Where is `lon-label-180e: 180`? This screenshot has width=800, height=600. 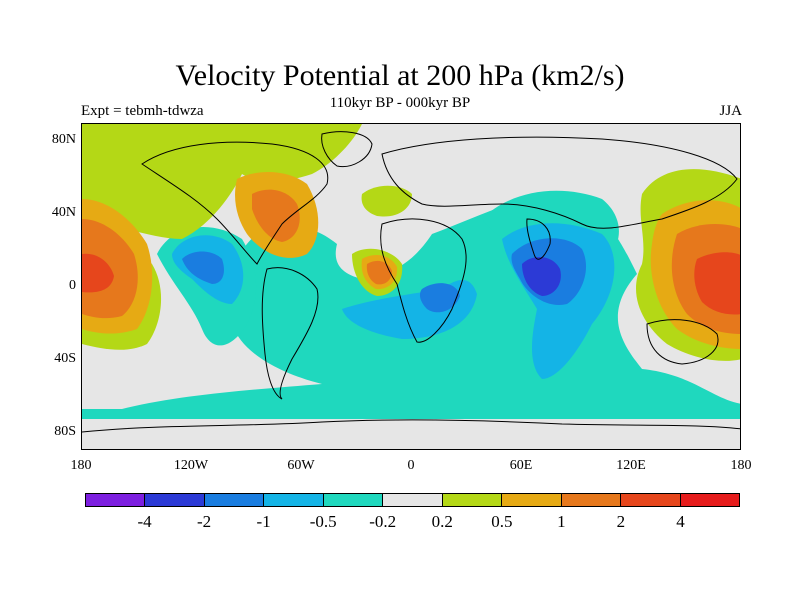
lon-label-180e: 180 is located at coordinates (741, 465).